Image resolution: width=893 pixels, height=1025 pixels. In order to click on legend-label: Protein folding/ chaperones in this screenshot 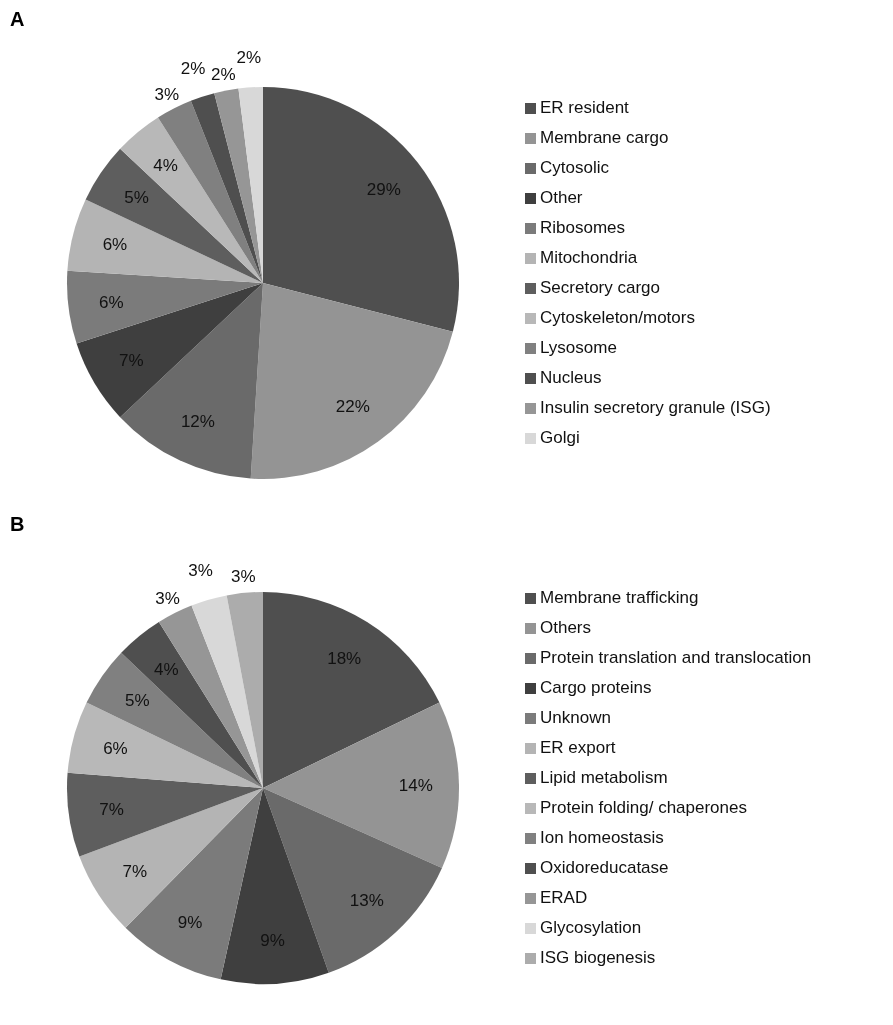, I will do `click(643, 807)`.